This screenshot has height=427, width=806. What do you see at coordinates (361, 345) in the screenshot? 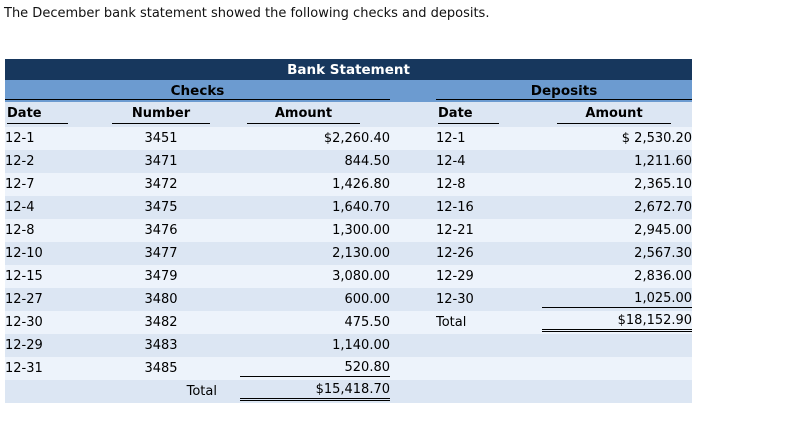
I see `check-amount-value: 1,140.00` at bounding box center [361, 345].